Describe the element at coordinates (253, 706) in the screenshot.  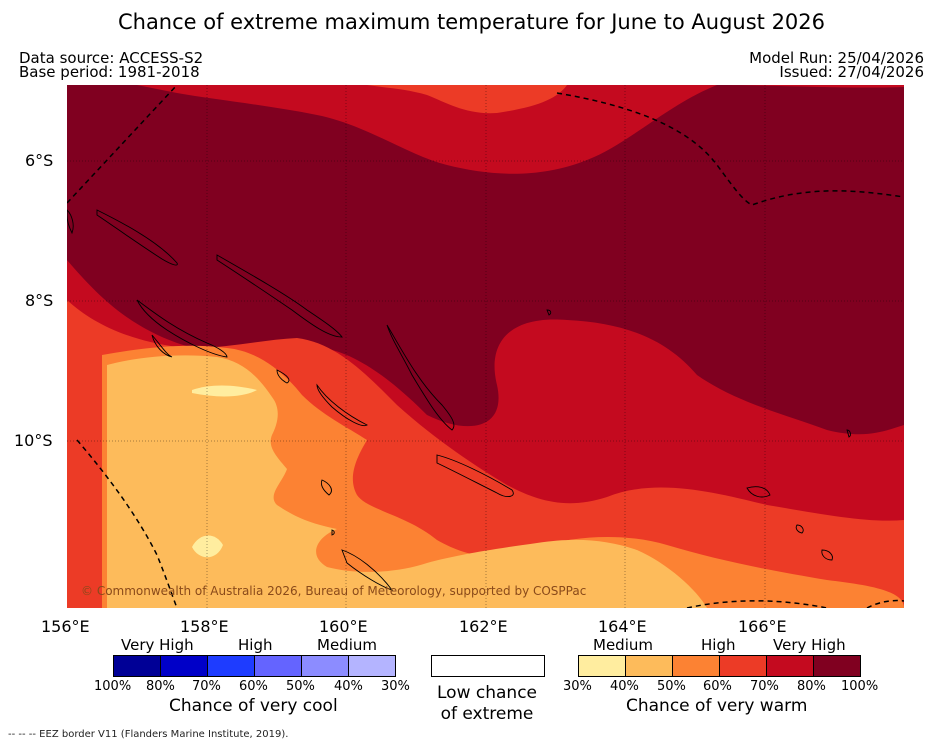
I see `cool-caption: Chance of very cool` at that location.